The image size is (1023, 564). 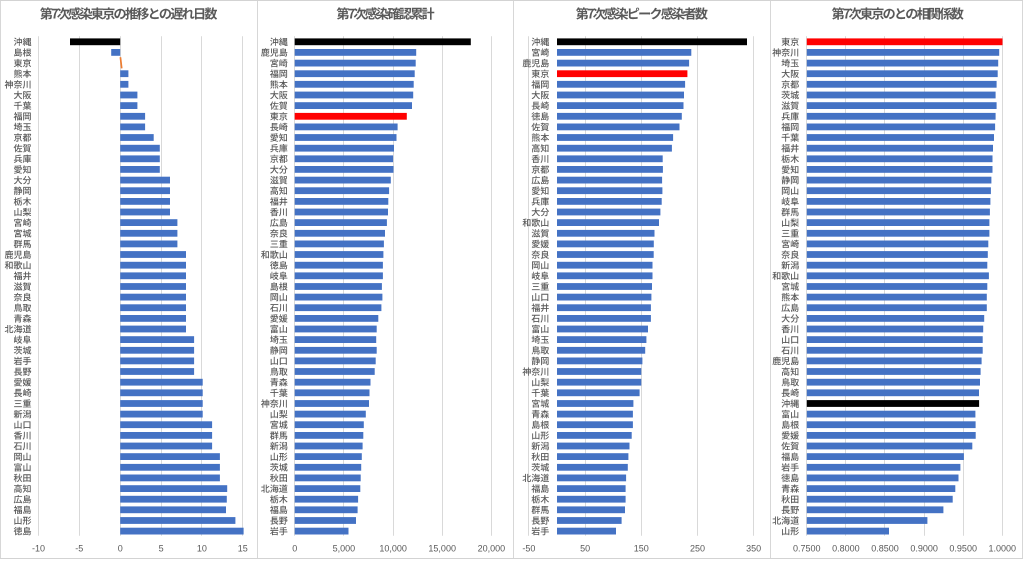 What do you see at coordinates (846, 549) in the screenshot?
I see `svg-text: 0.8000` at bounding box center [846, 549].